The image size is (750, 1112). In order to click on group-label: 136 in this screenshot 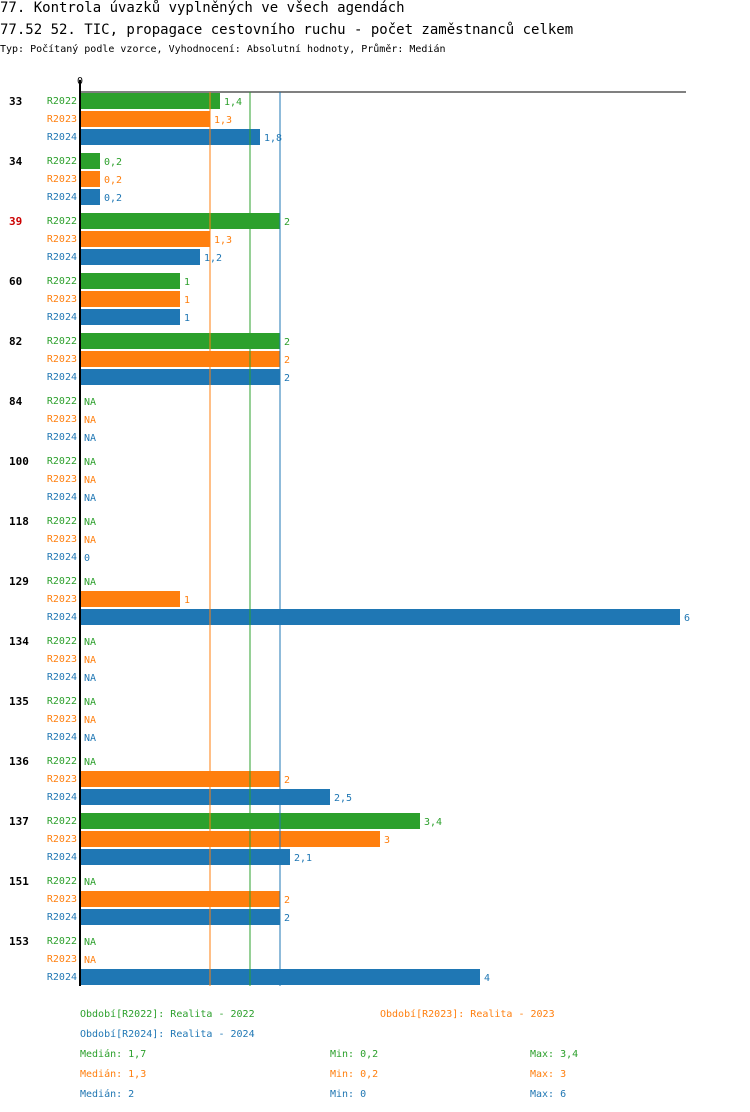, I will do `click(19, 761)`.